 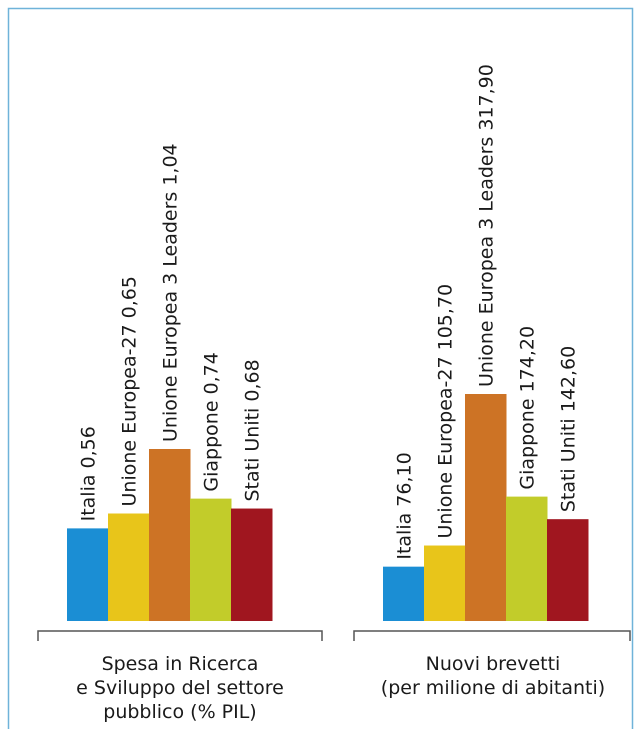 What do you see at coordinates (130, 391) in the screenshot?
I see `bar-value-label: Unione Europea-27 0,65` at bounding box center [130, 391].